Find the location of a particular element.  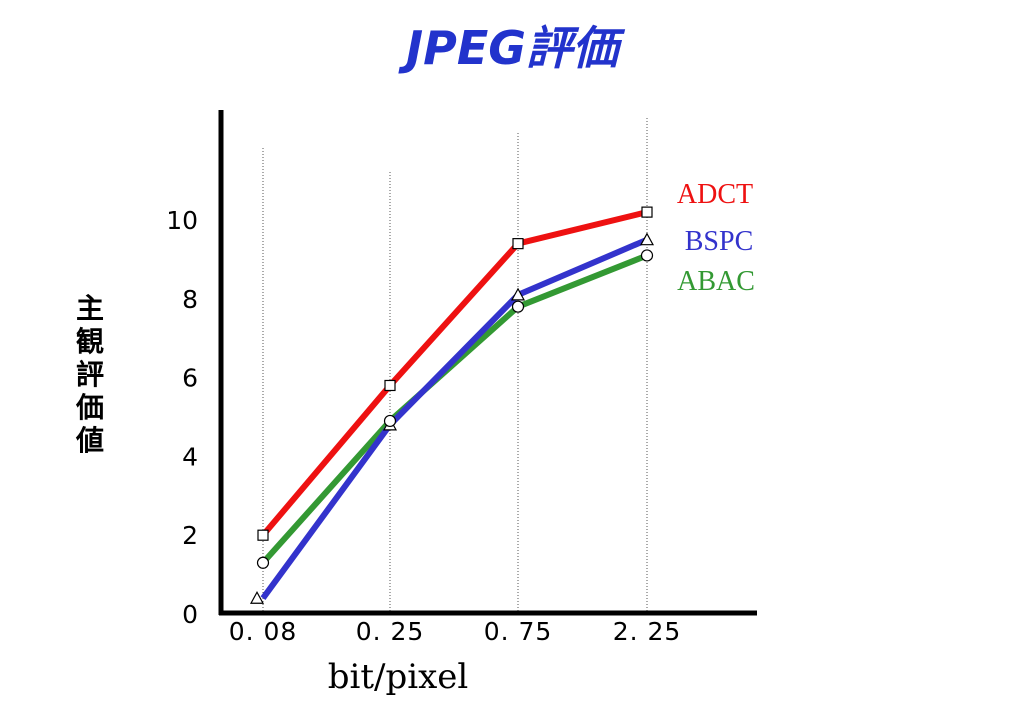

y-tick-label: 6 is located at coordinates (190, 378).